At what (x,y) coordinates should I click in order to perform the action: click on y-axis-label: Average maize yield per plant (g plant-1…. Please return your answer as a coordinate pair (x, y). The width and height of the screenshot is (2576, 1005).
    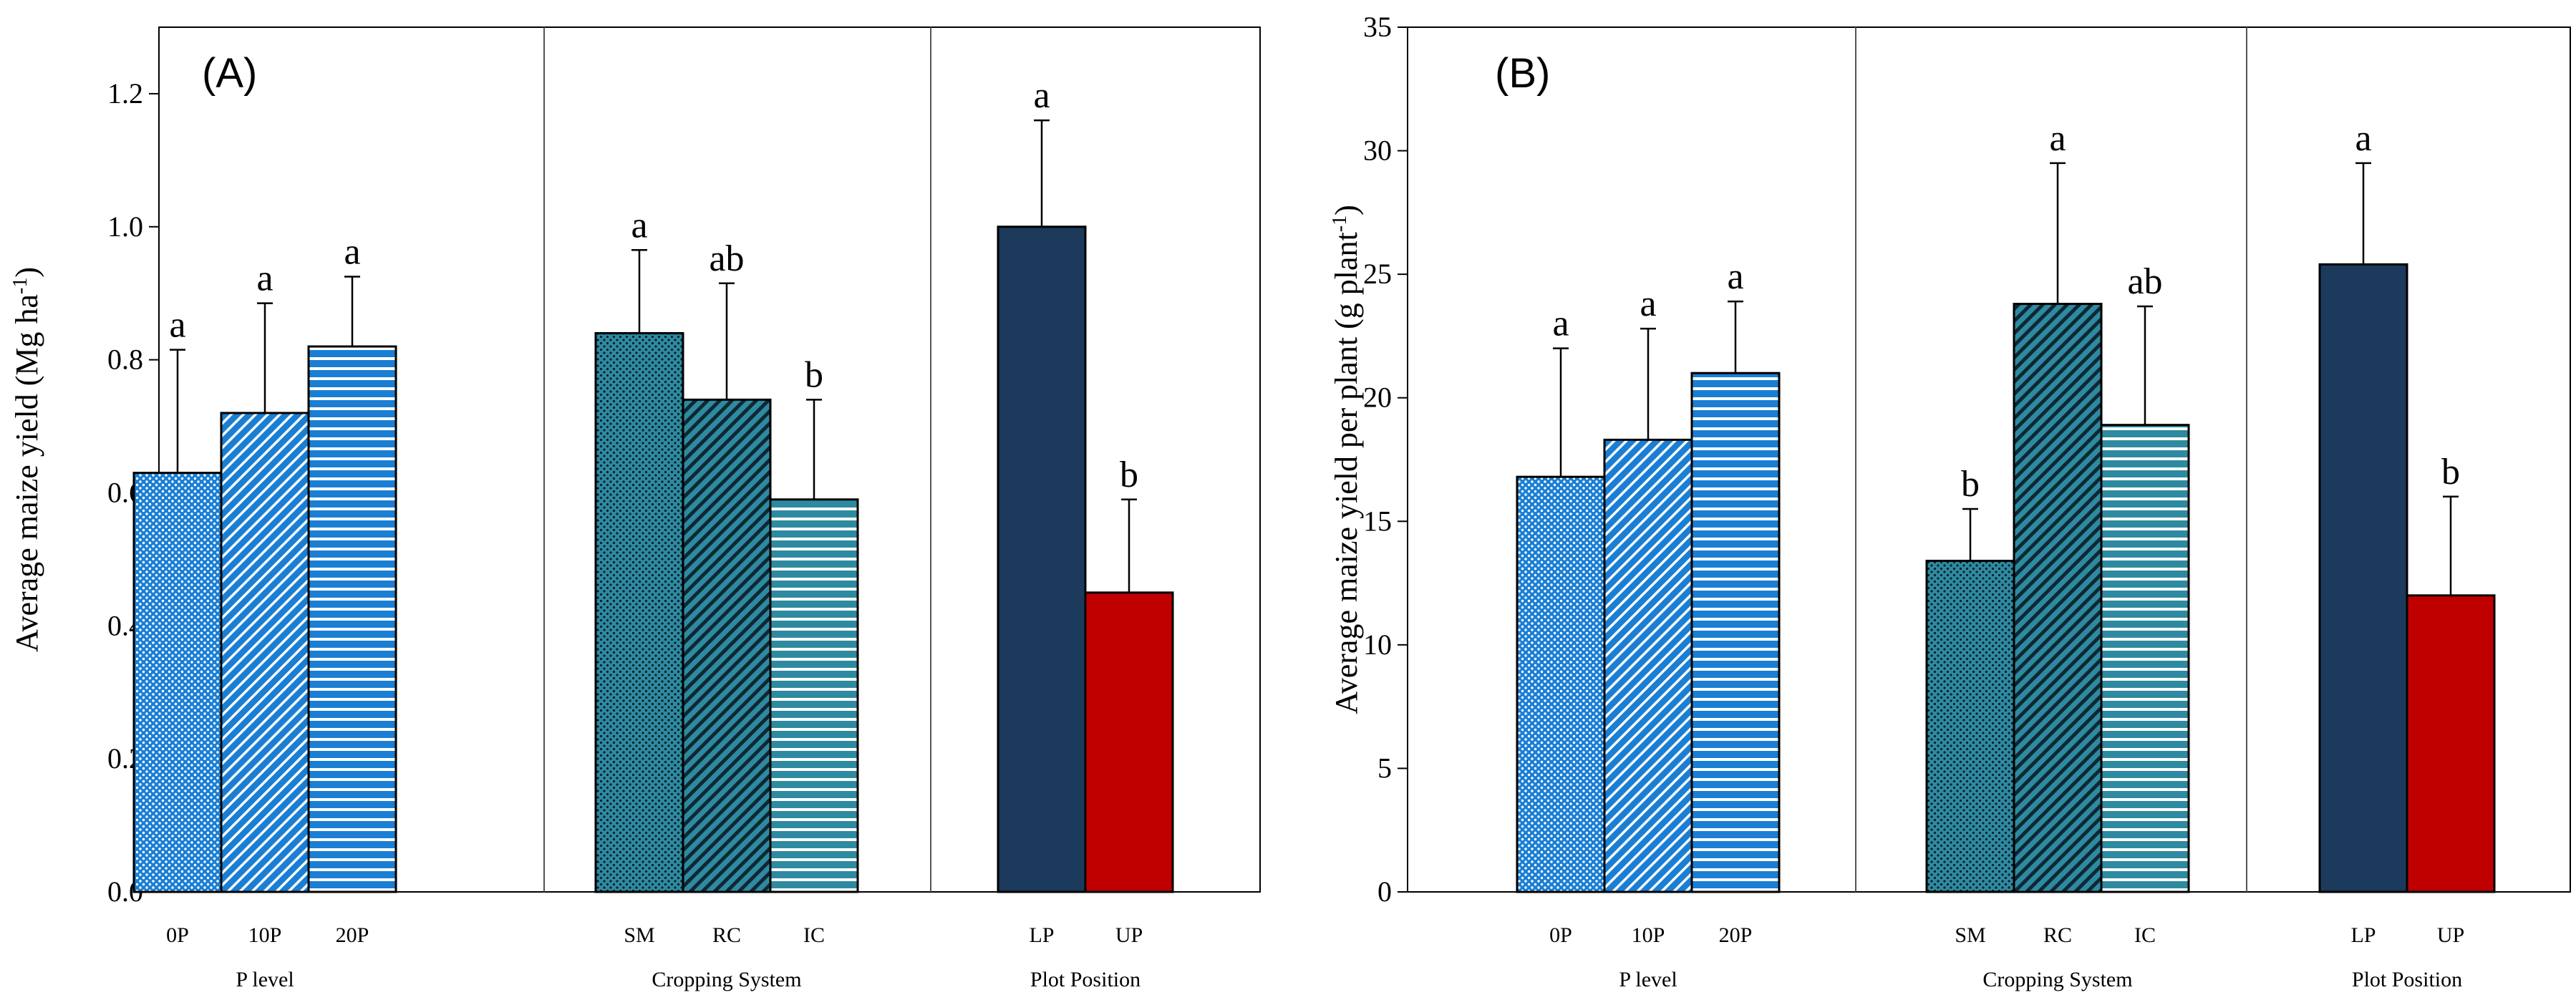
    Looking at the image, I should click on (1347, 460).